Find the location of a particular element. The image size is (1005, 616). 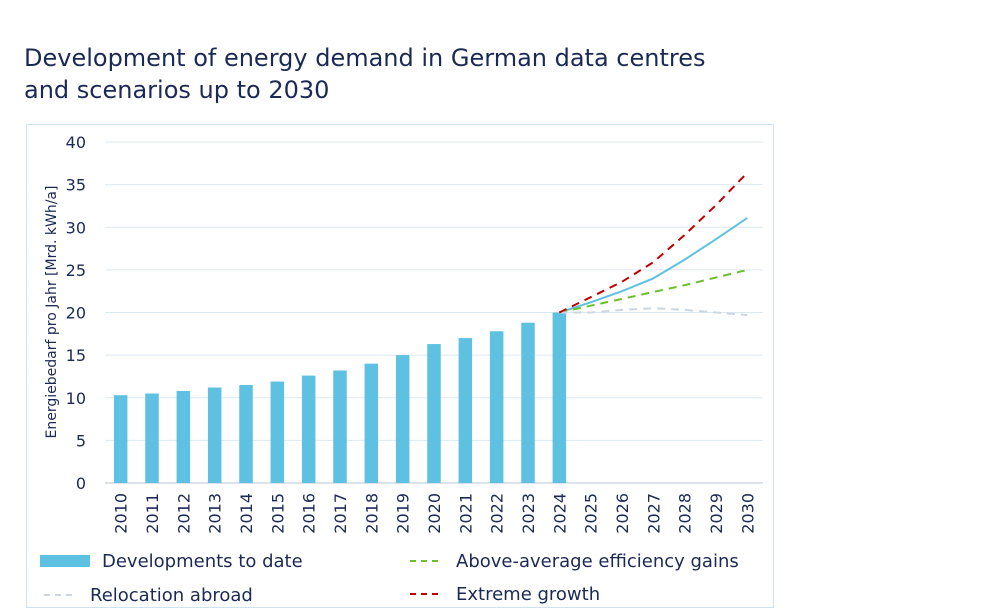

x-tick-label-2030: 2030 is located at coordinates (747, 513).